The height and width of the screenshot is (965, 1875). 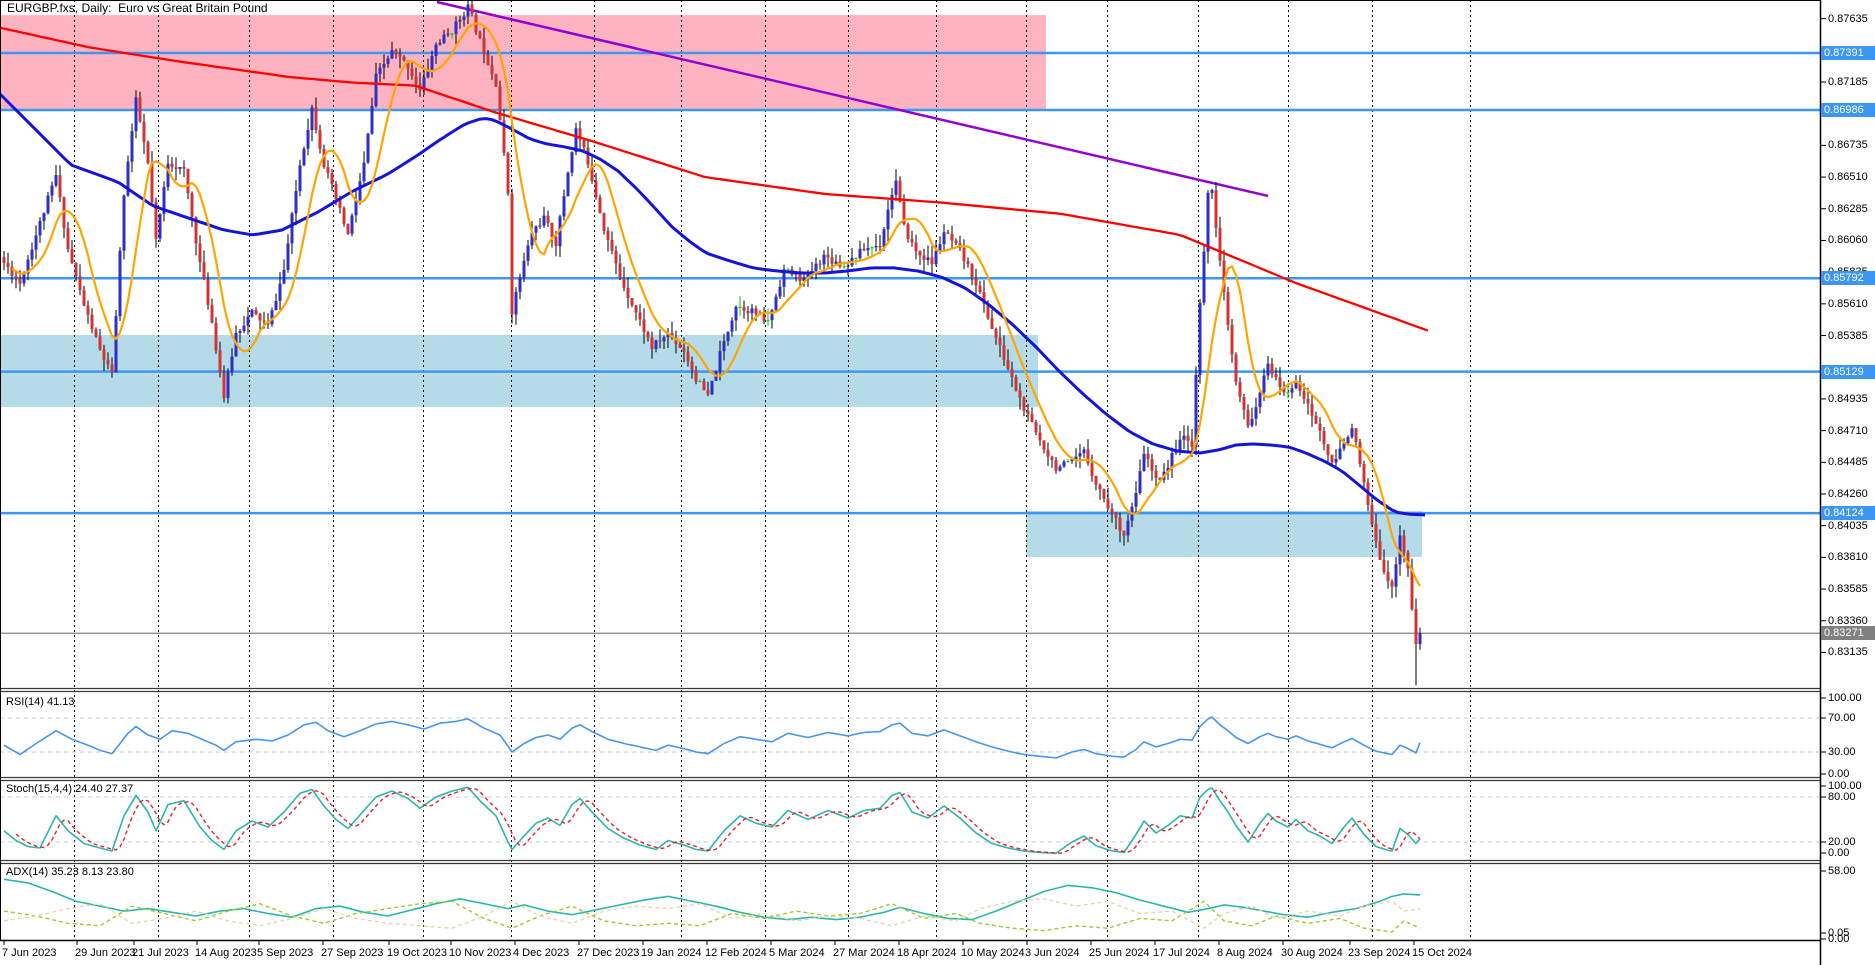 What do you see at coordinates (1848, 525) in the screenshot?
I see `price-tick-label: 0.84035` at bounding box center [1848, 525].